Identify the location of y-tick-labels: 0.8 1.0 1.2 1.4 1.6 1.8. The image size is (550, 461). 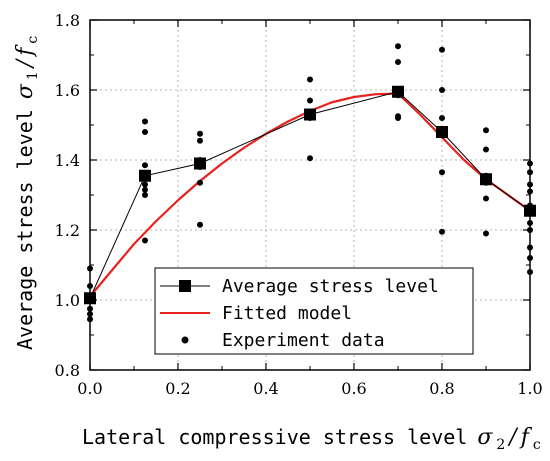
(67, 195).